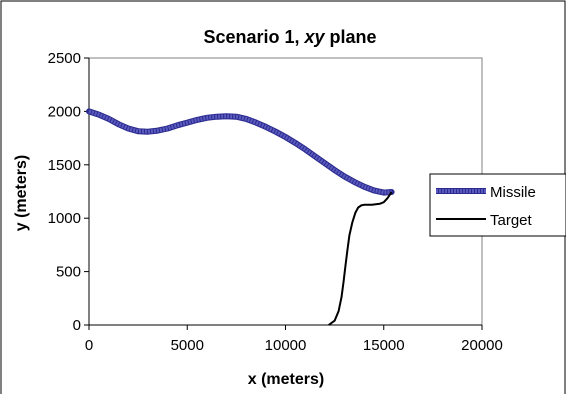 Image resolution: width=566 pixels, height=399 pixels. Describe the element at coordinates (187, 345) in the screenshot. I see `x-tick-label: 5000` at that location.